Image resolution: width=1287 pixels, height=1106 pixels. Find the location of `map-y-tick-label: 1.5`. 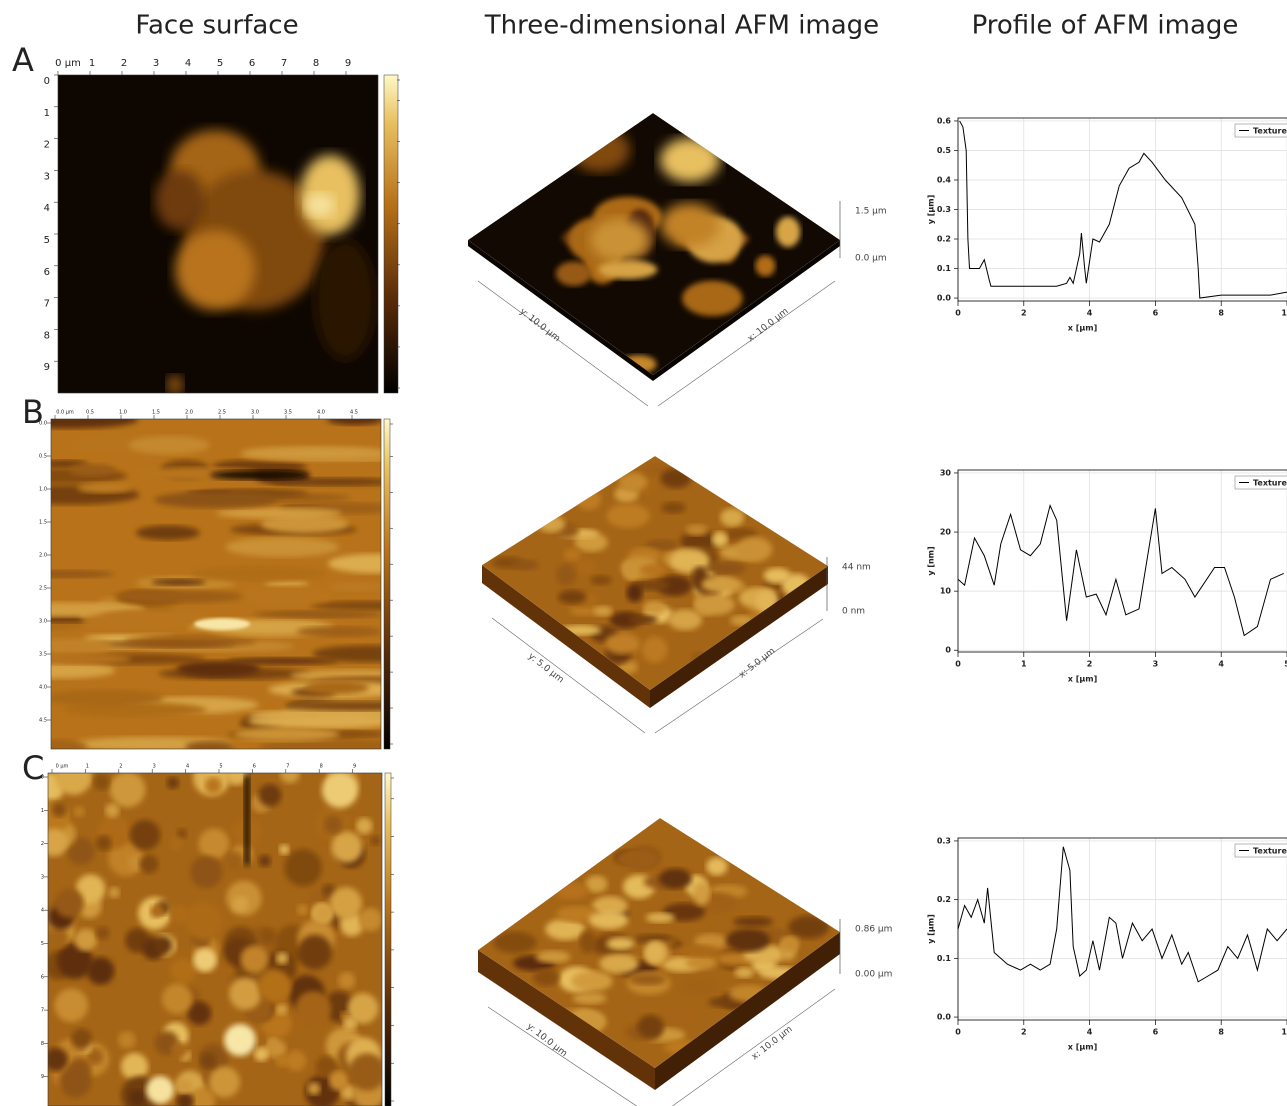

map-y-tick-label: 1.5 is located at coordinates (43, 523).